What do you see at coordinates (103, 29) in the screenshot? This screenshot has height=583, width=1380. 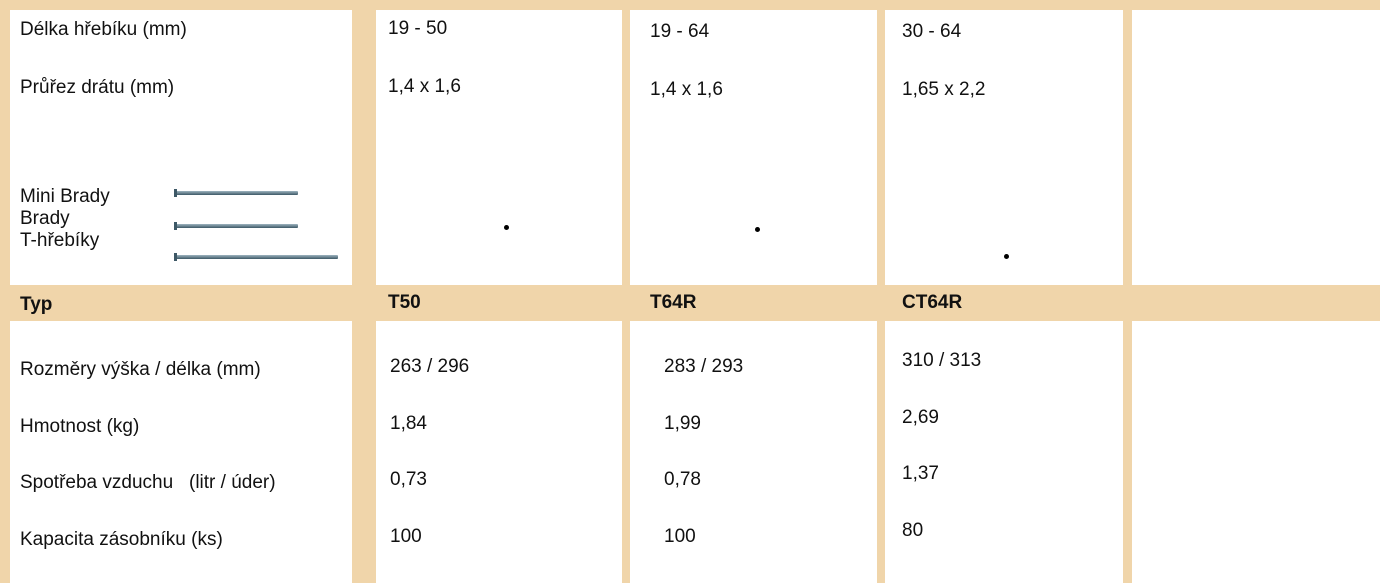 I see `cell-text: Délka hřebíku (mm)` at bounding box center [103, 29].